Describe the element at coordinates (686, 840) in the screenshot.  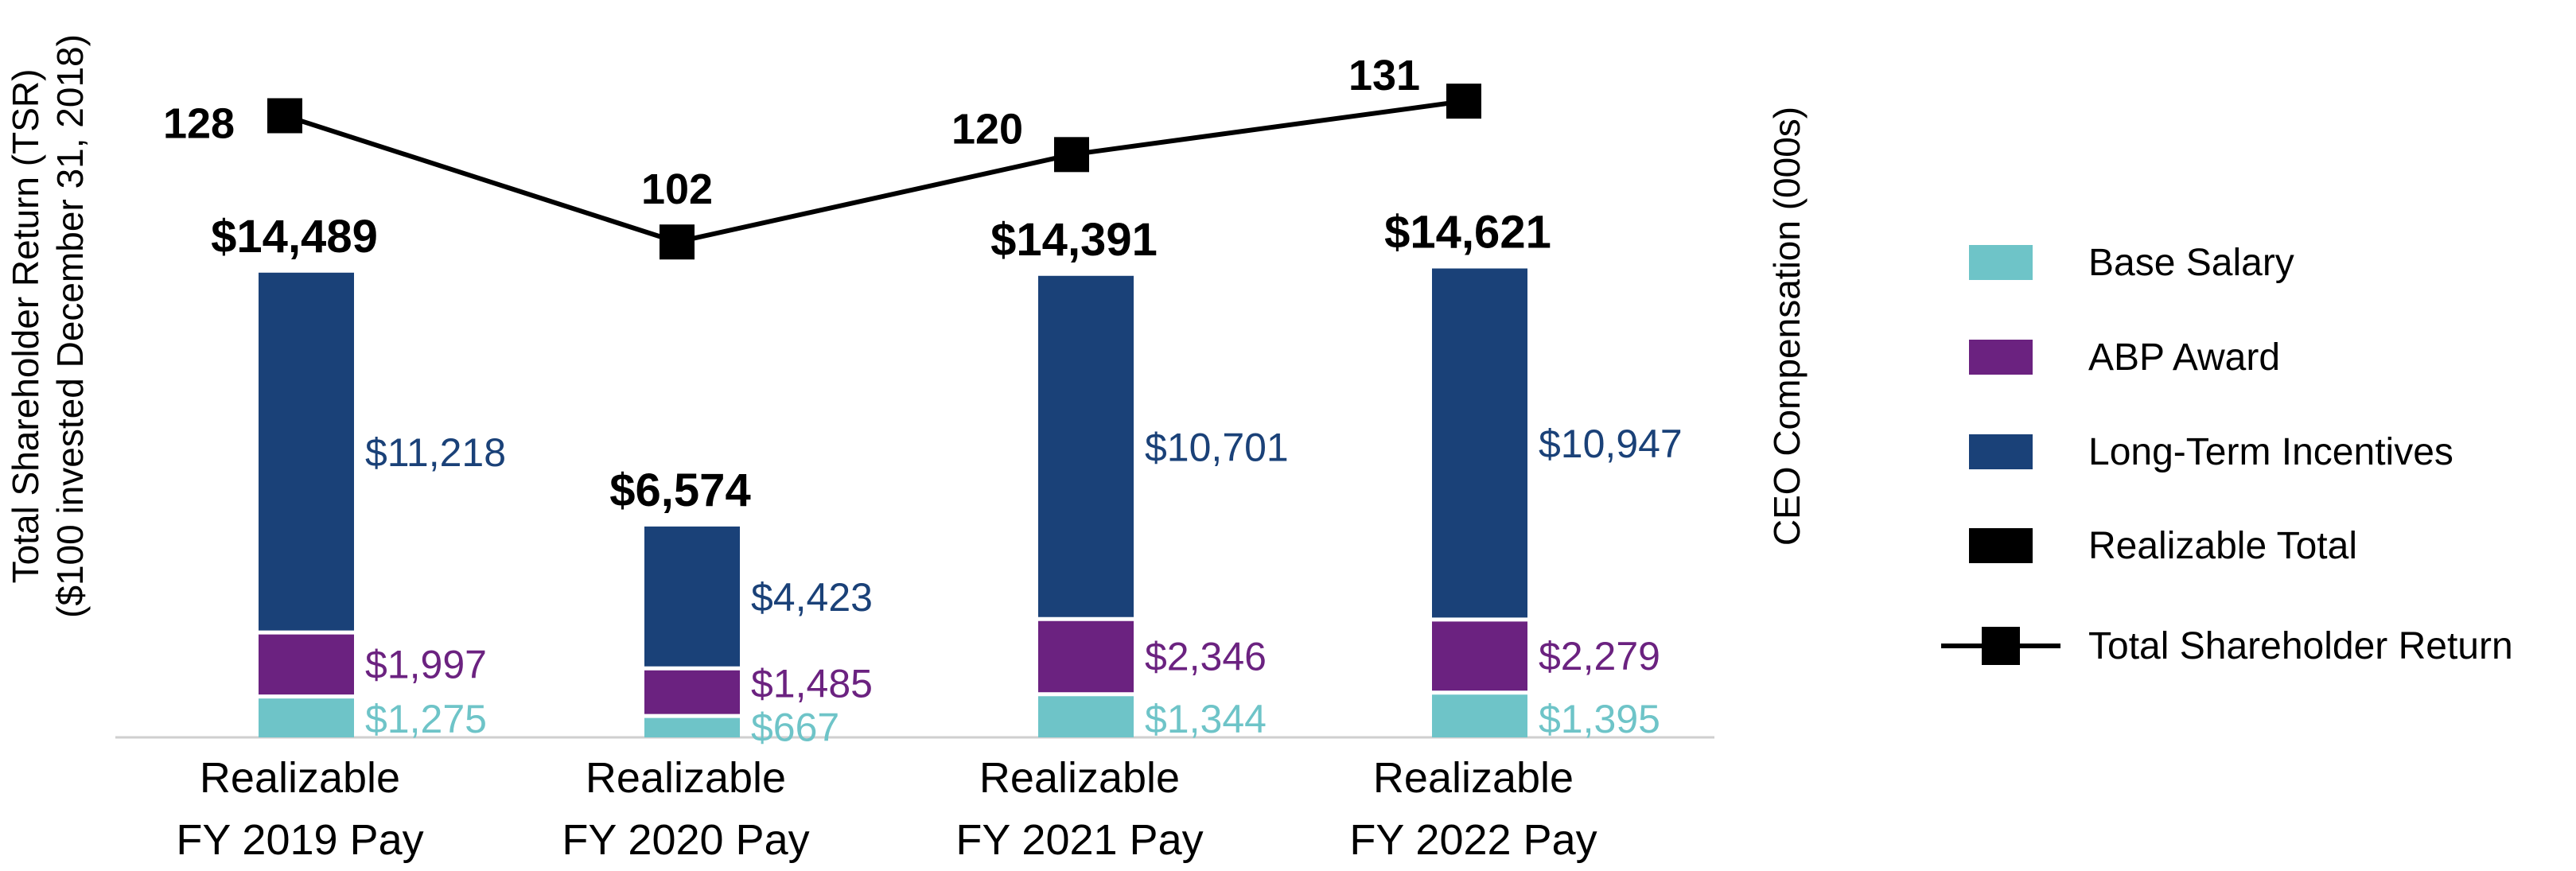
I see `x-tick-label-line-2: FY 2020 Pay` at that location.